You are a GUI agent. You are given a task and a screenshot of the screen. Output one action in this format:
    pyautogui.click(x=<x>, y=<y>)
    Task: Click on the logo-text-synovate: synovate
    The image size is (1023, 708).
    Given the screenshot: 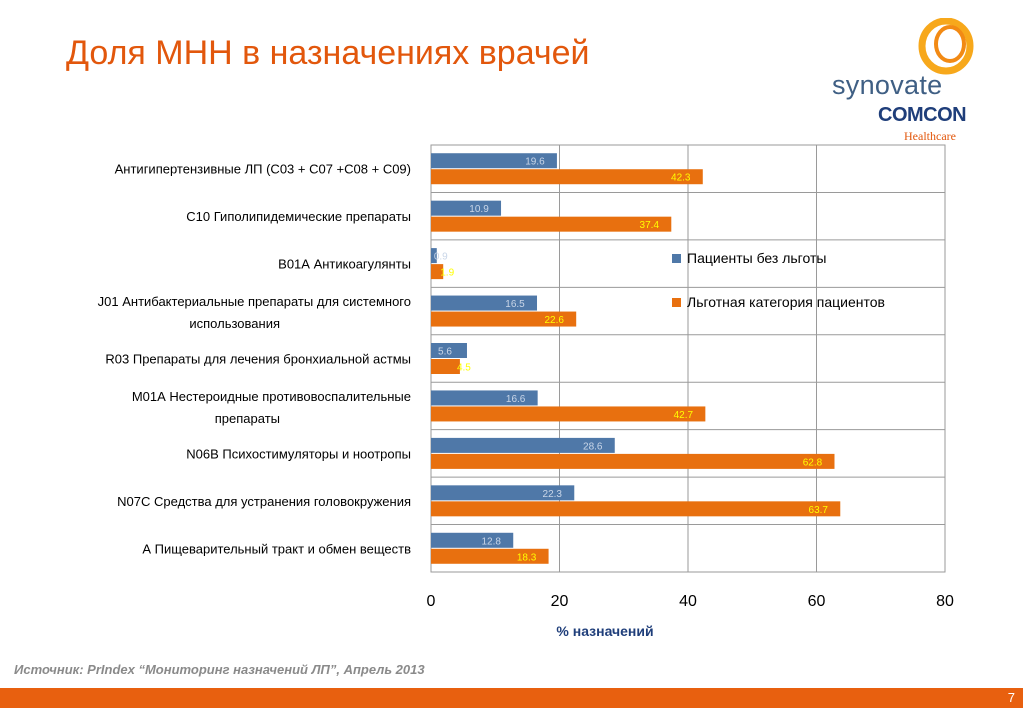 What is the action you would take?
    pyautogui.click(x=887, y=85)
    